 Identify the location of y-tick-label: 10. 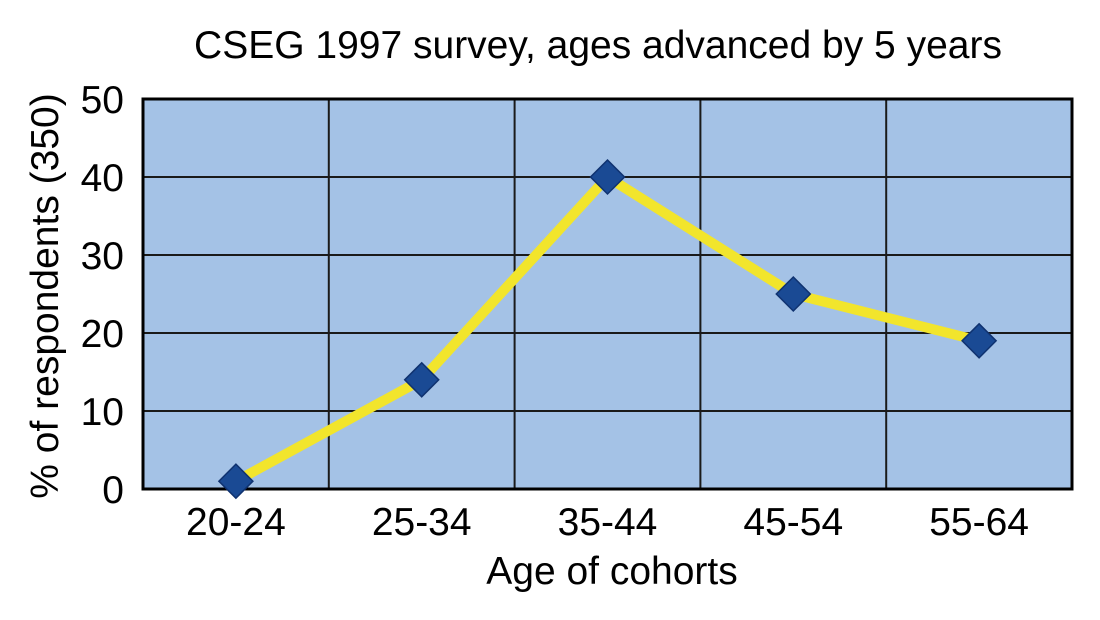
(102, 412).